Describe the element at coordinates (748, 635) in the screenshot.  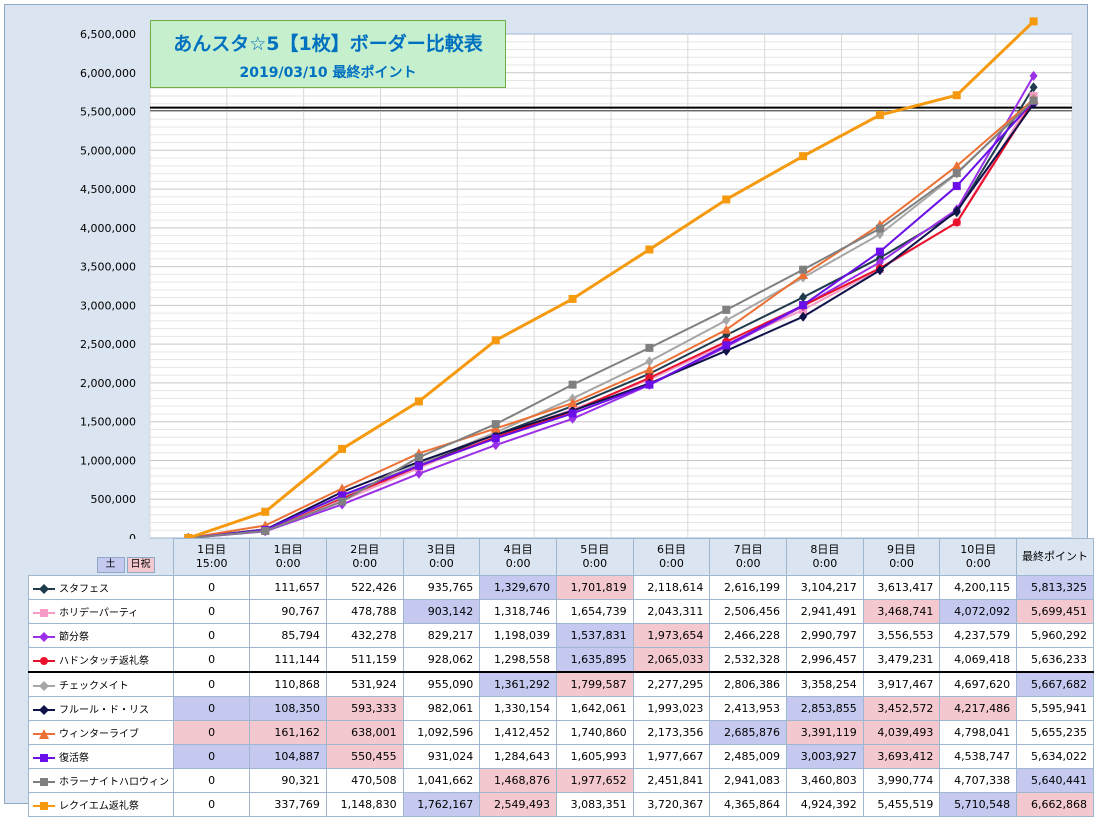
I see `data-cell: 2,466,228` at that location.